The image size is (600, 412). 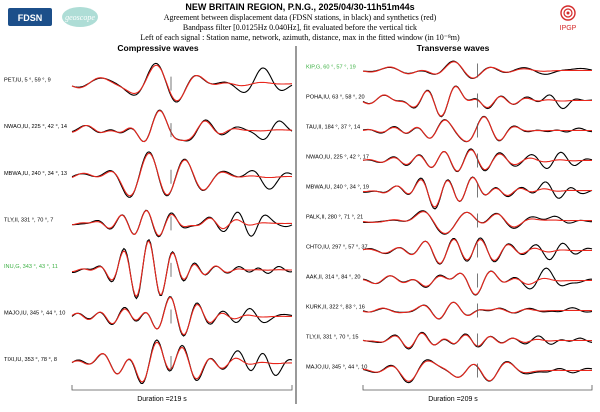 What do you see at coordinates (27, 81) in the screenshot?
I see `station-label: PET,IU, 5 °, 59 °, 9` at bounding box center [27, 81].